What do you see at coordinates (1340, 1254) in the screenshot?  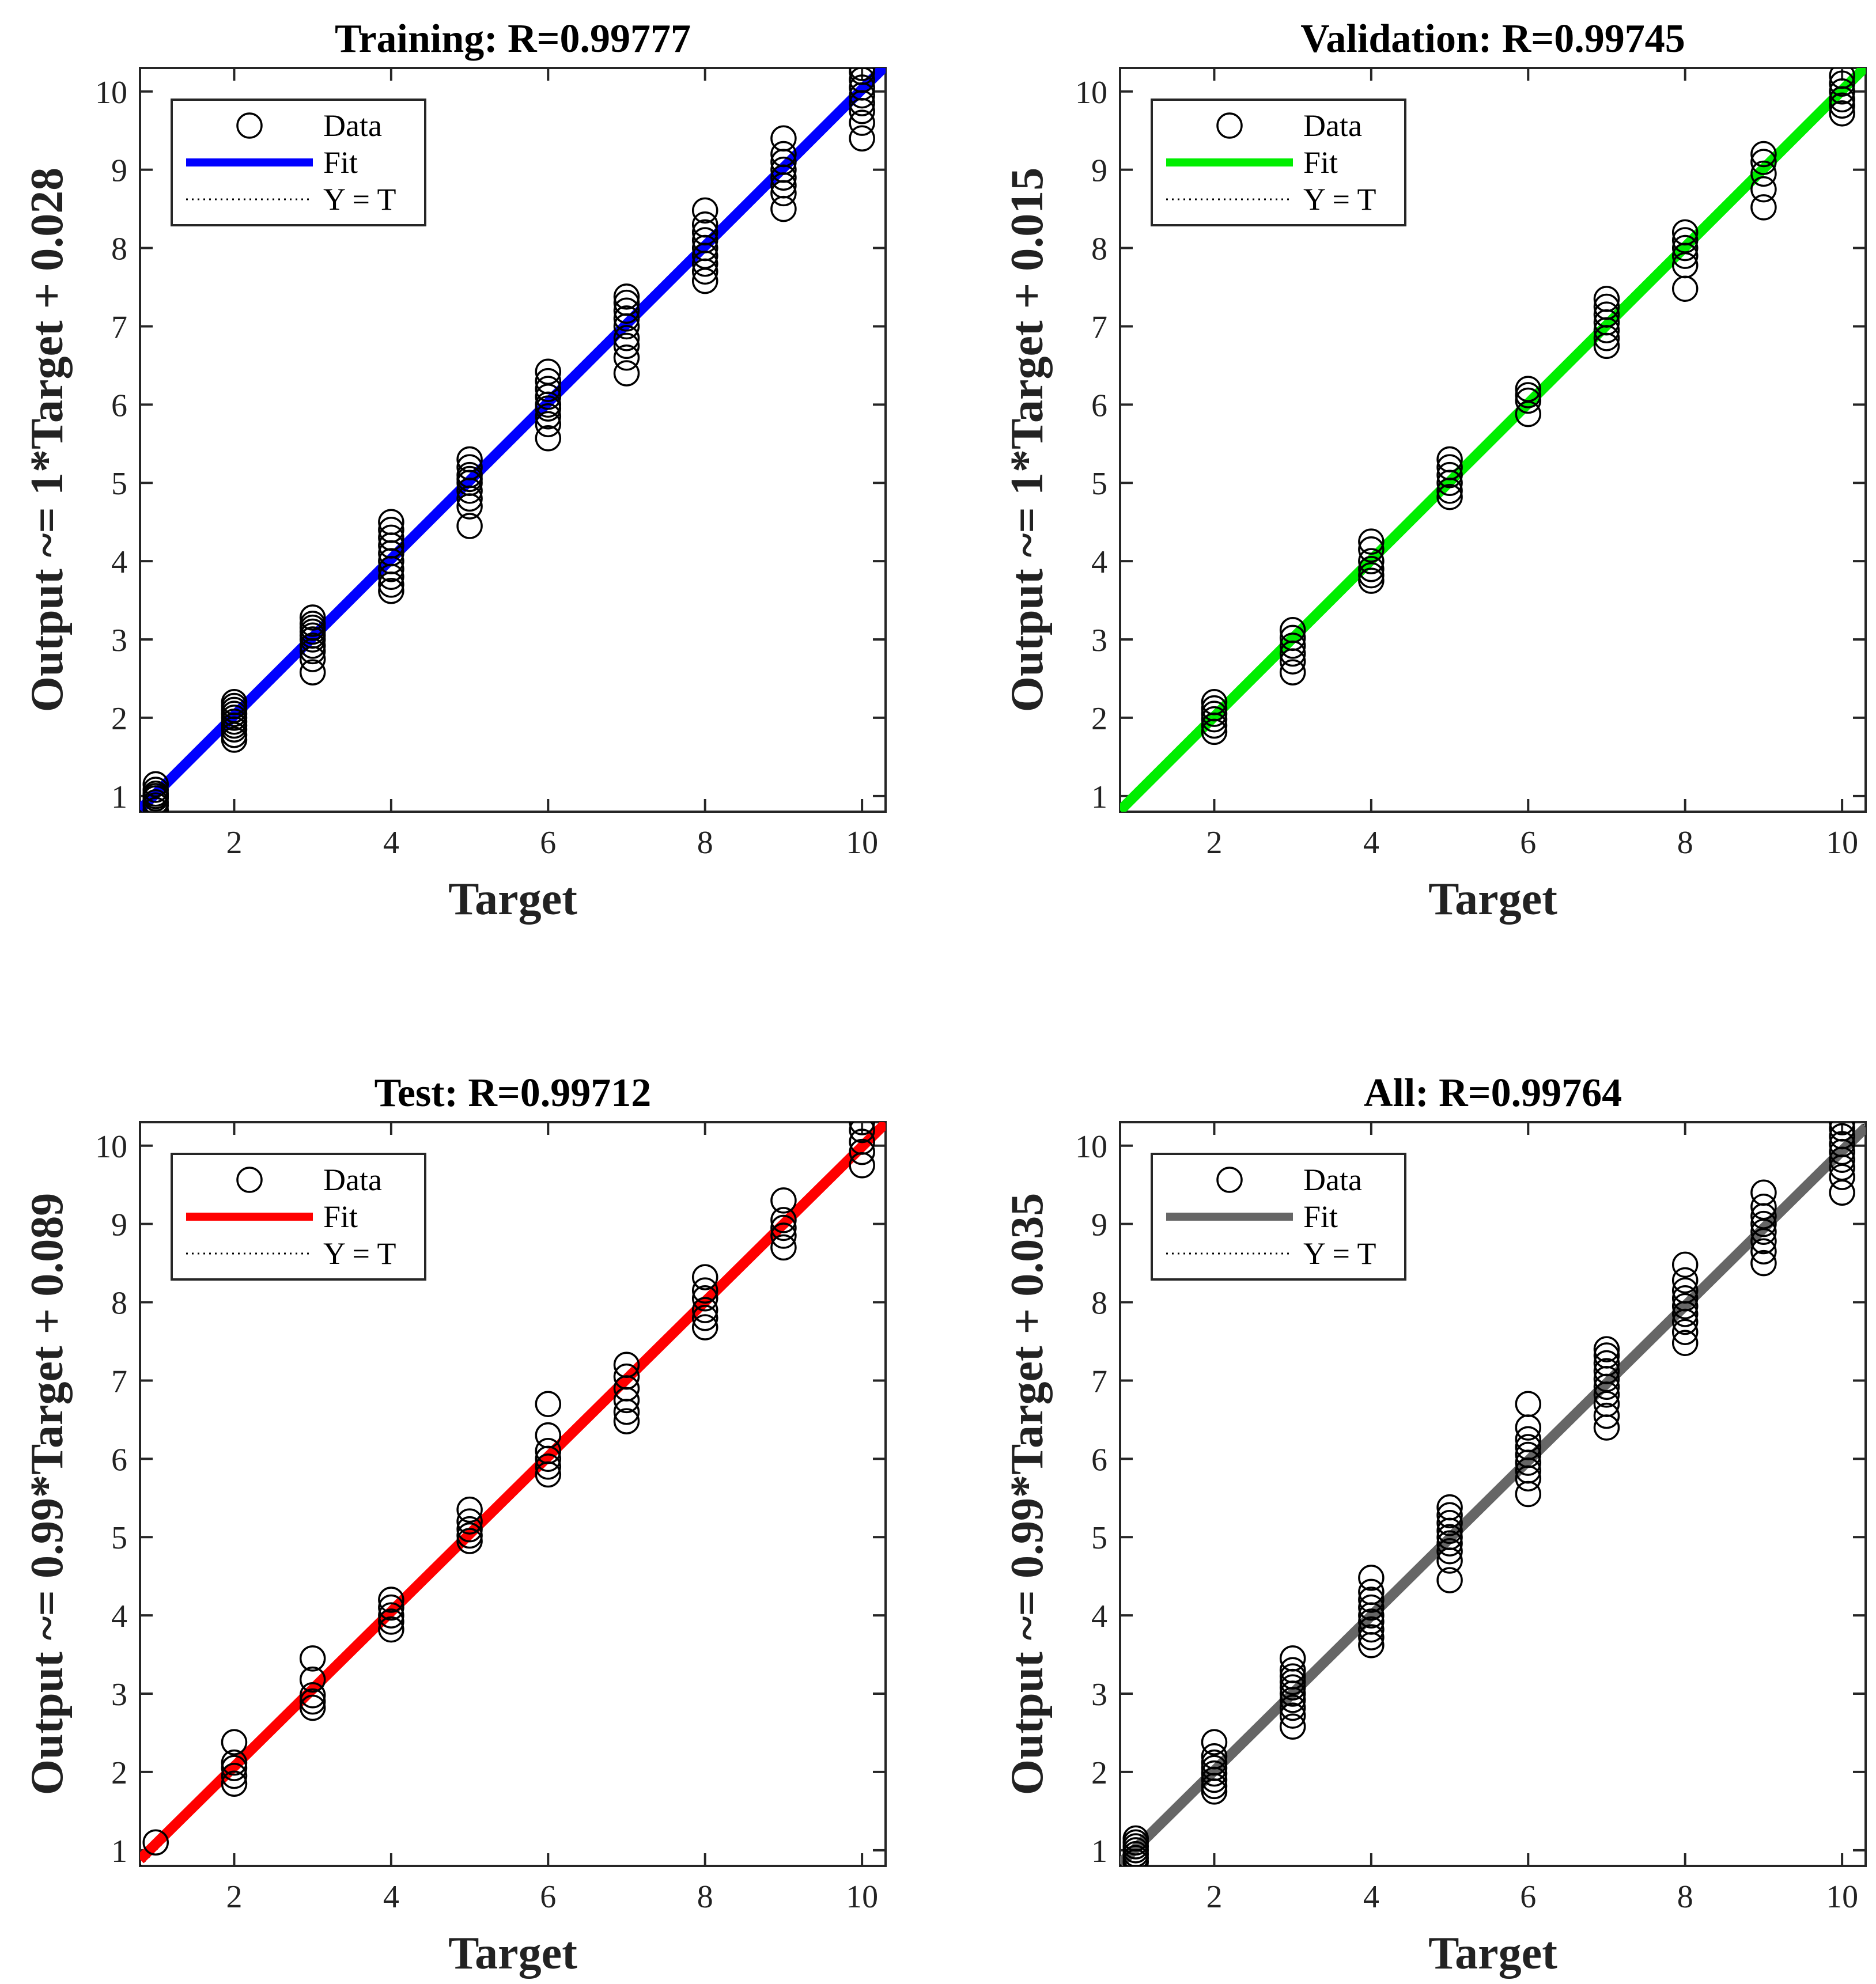 I see `legend-label: Y = T` at bounding box center [1340, 1254].